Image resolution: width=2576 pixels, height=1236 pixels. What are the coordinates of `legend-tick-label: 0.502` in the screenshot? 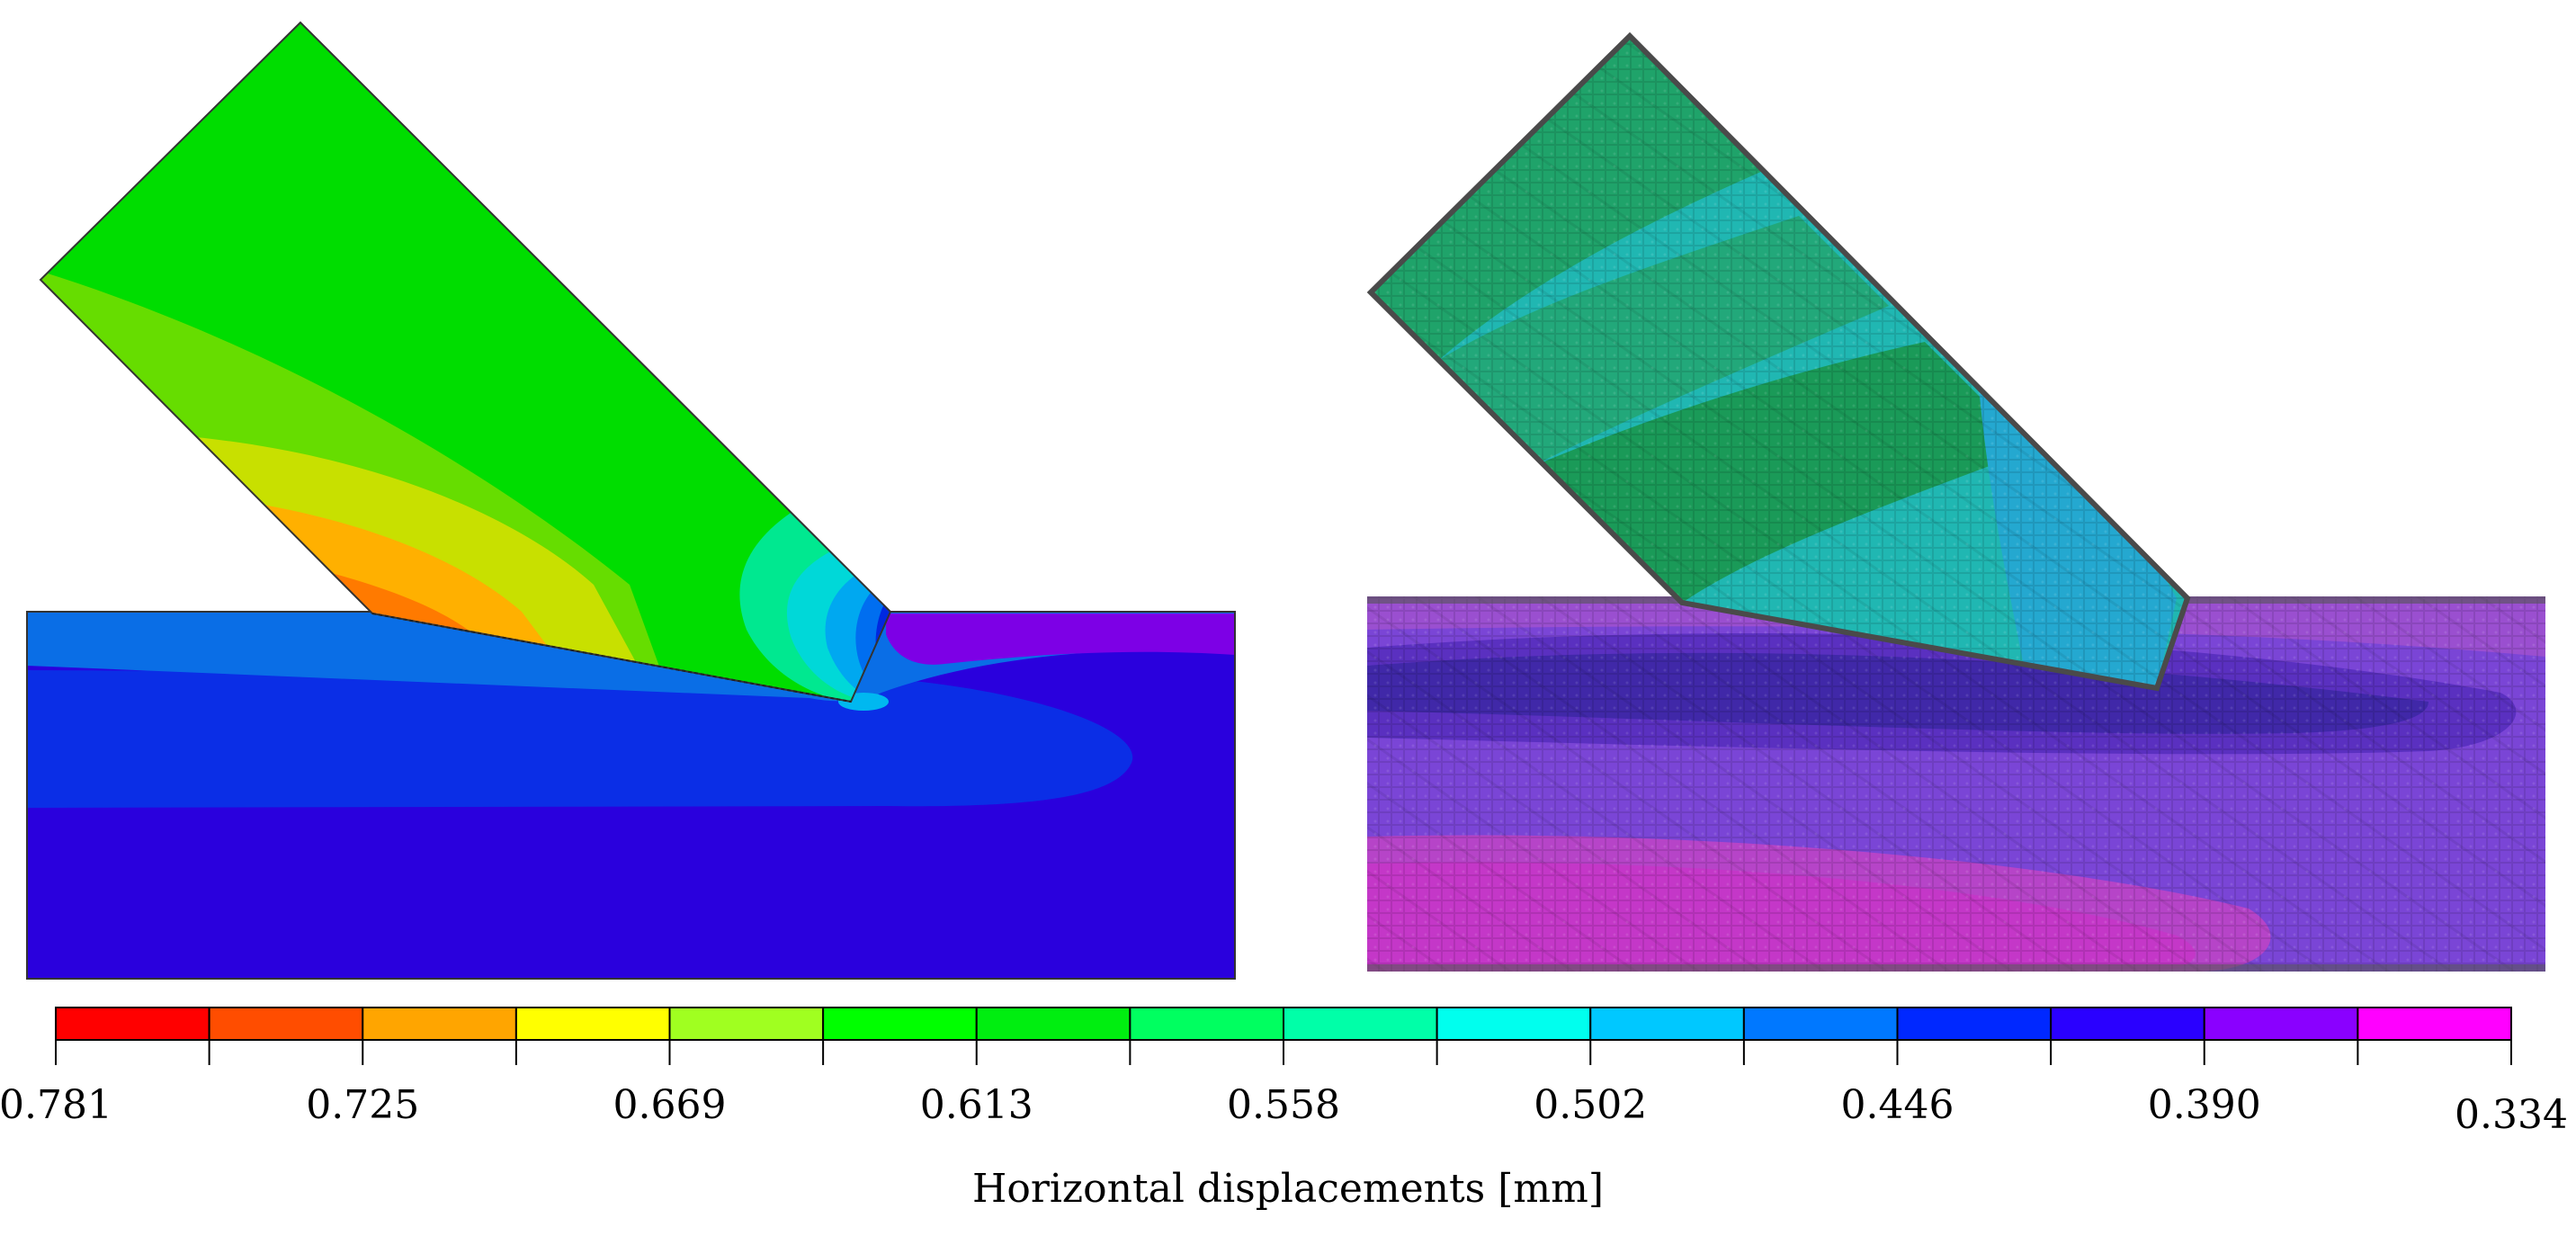 It's located at (1590, 1105).